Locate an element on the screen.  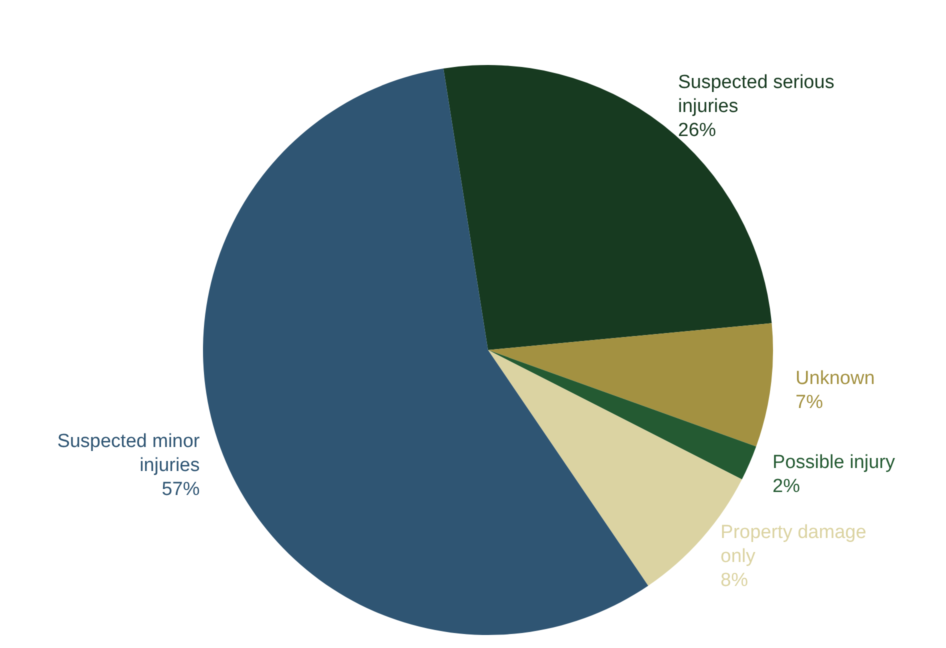
data-label: 2% is located at coordinates (786, 487).